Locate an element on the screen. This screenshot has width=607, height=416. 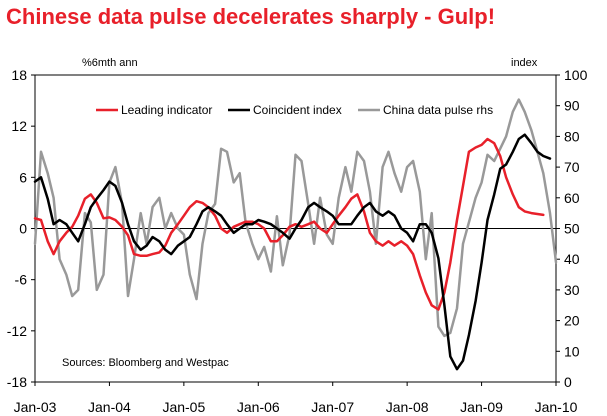
right-axis-tick-label: 60 is located at coordinates (572, 198).